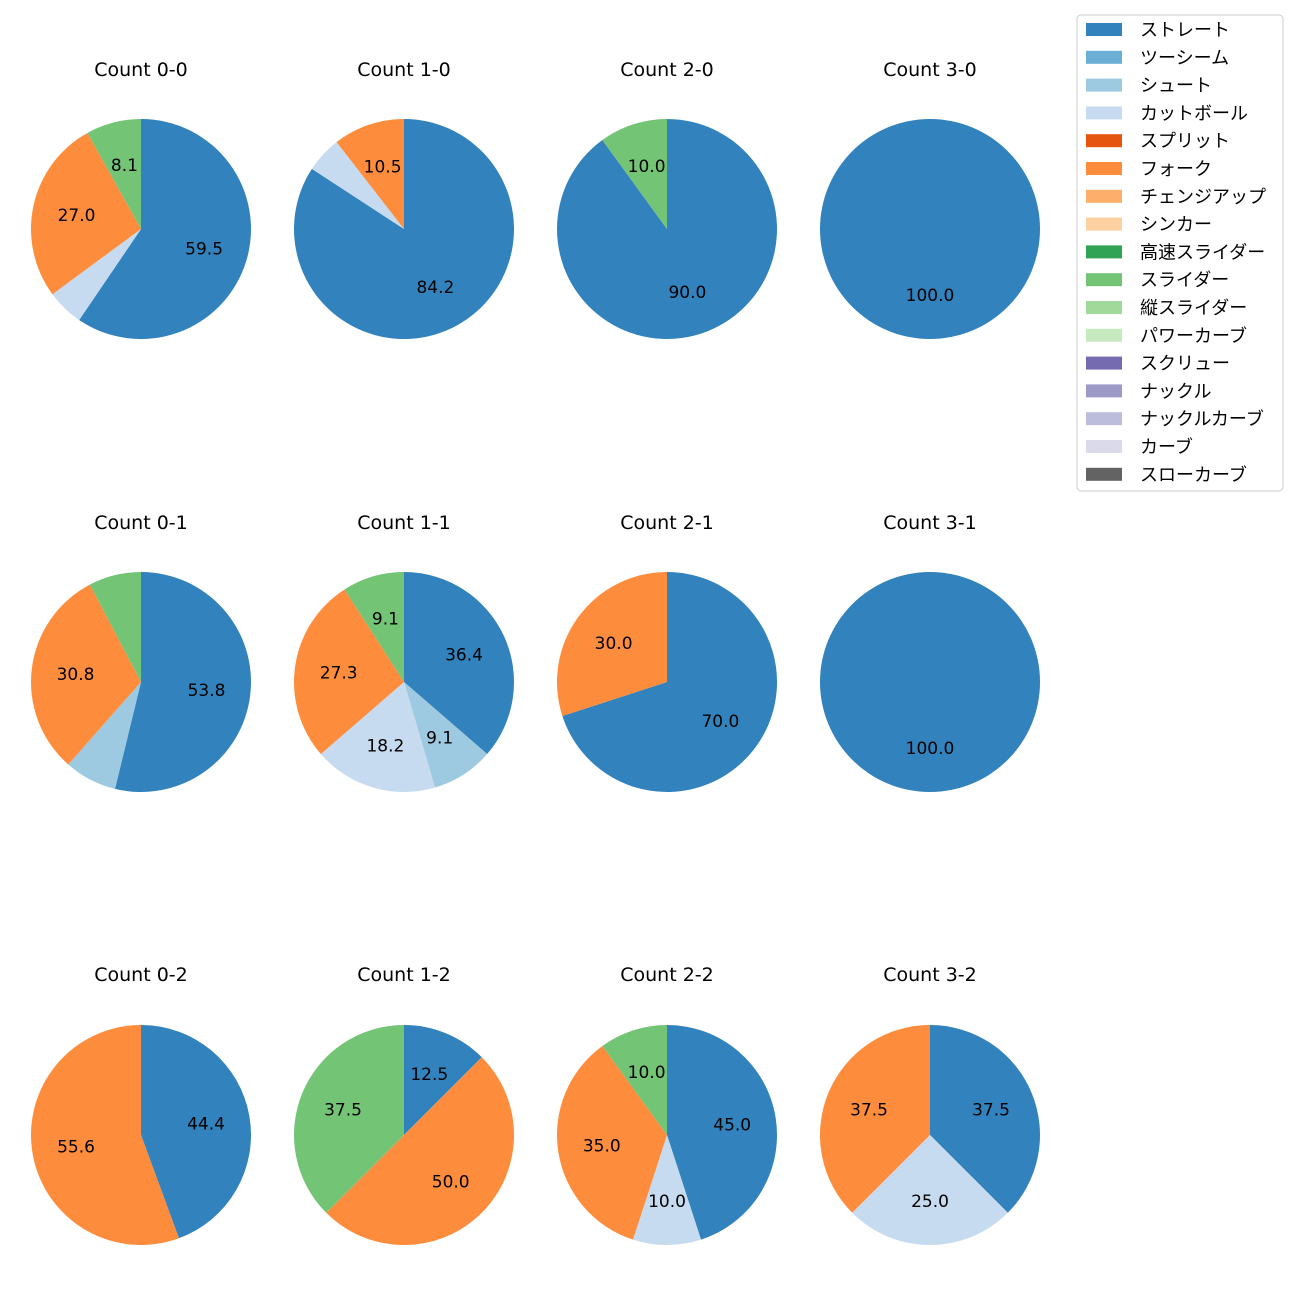 The image size is (1300, 1304). I want to click on pie-title: Count 1-1, so click(404, 523).